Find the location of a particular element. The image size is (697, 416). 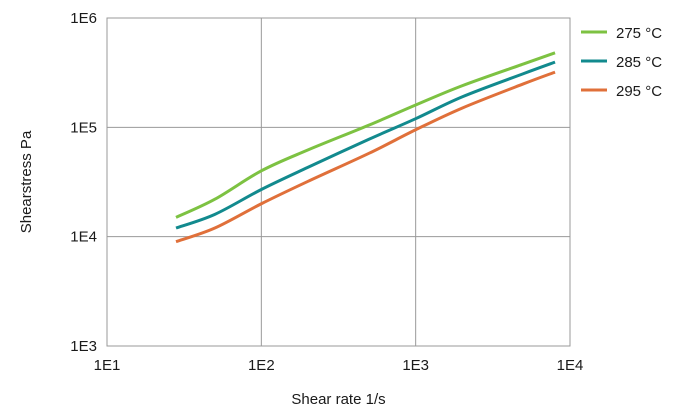

x-tick-label: 1E3 is located at coordinates (415, 365).